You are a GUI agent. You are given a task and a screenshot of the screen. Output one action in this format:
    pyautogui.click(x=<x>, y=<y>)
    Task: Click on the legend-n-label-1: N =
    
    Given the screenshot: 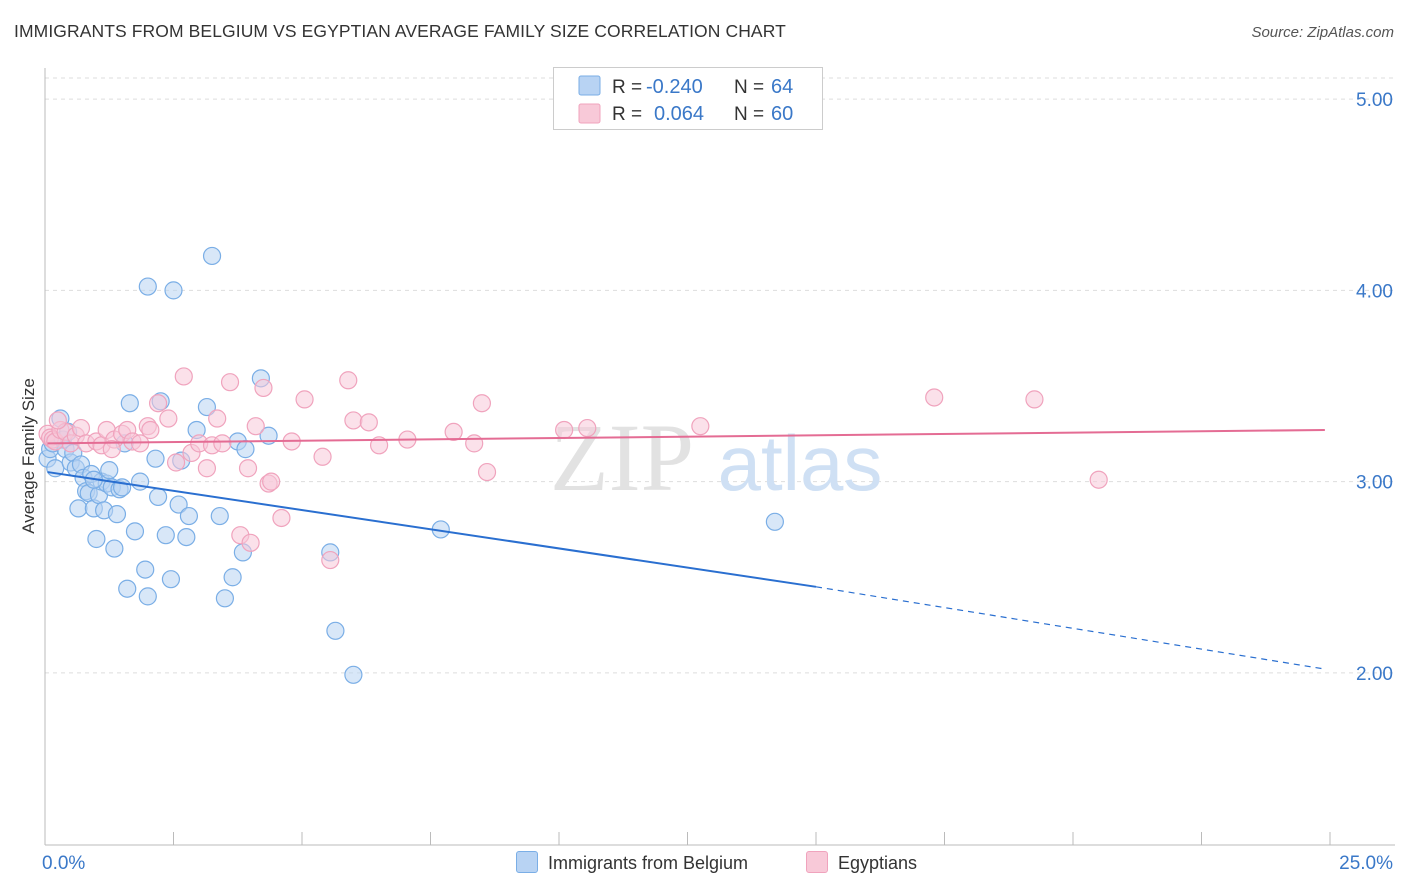 What is the action you would take?
    pyautogui.click(x=749, y=87)
    